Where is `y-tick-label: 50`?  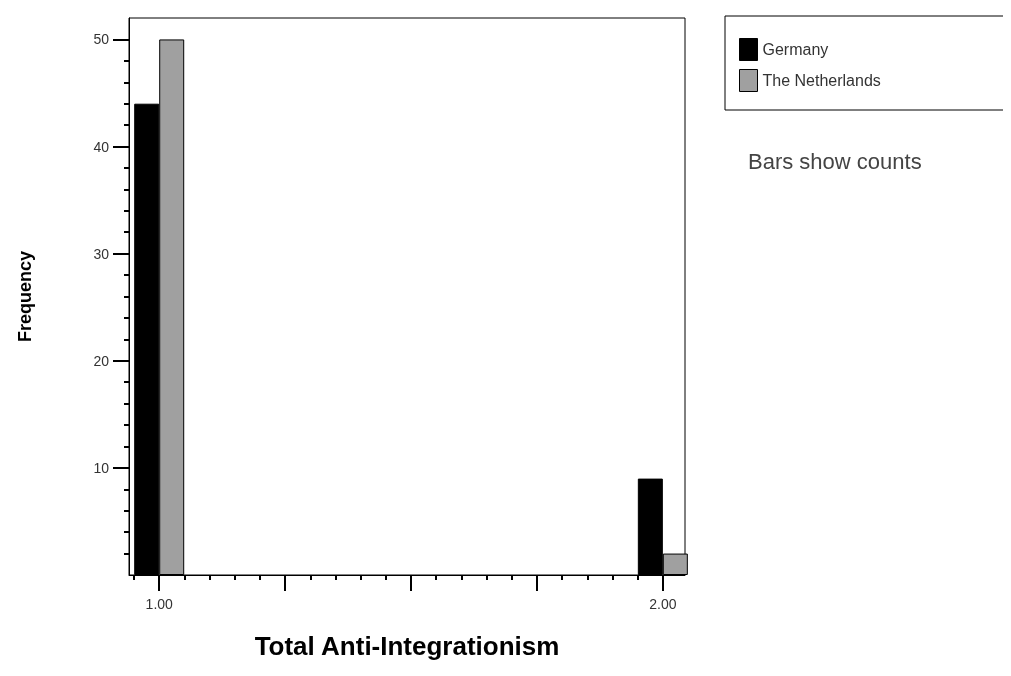
y-tick-label: 50 is located at coordinates (101, 39).